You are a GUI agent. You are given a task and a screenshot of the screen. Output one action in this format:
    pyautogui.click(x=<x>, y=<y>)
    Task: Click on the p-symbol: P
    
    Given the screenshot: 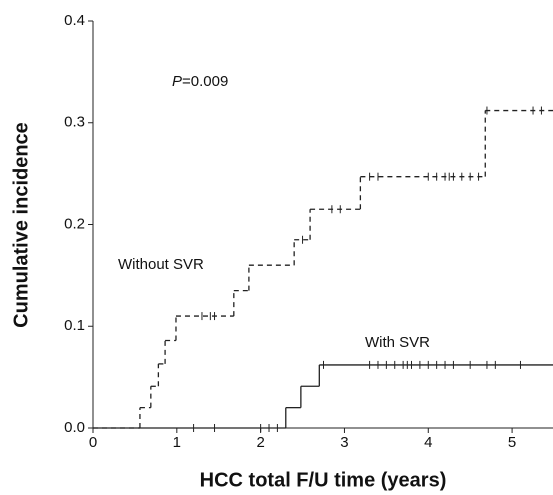 What is the action you would take?
    pyautogui.click(x=177, y=81)
    